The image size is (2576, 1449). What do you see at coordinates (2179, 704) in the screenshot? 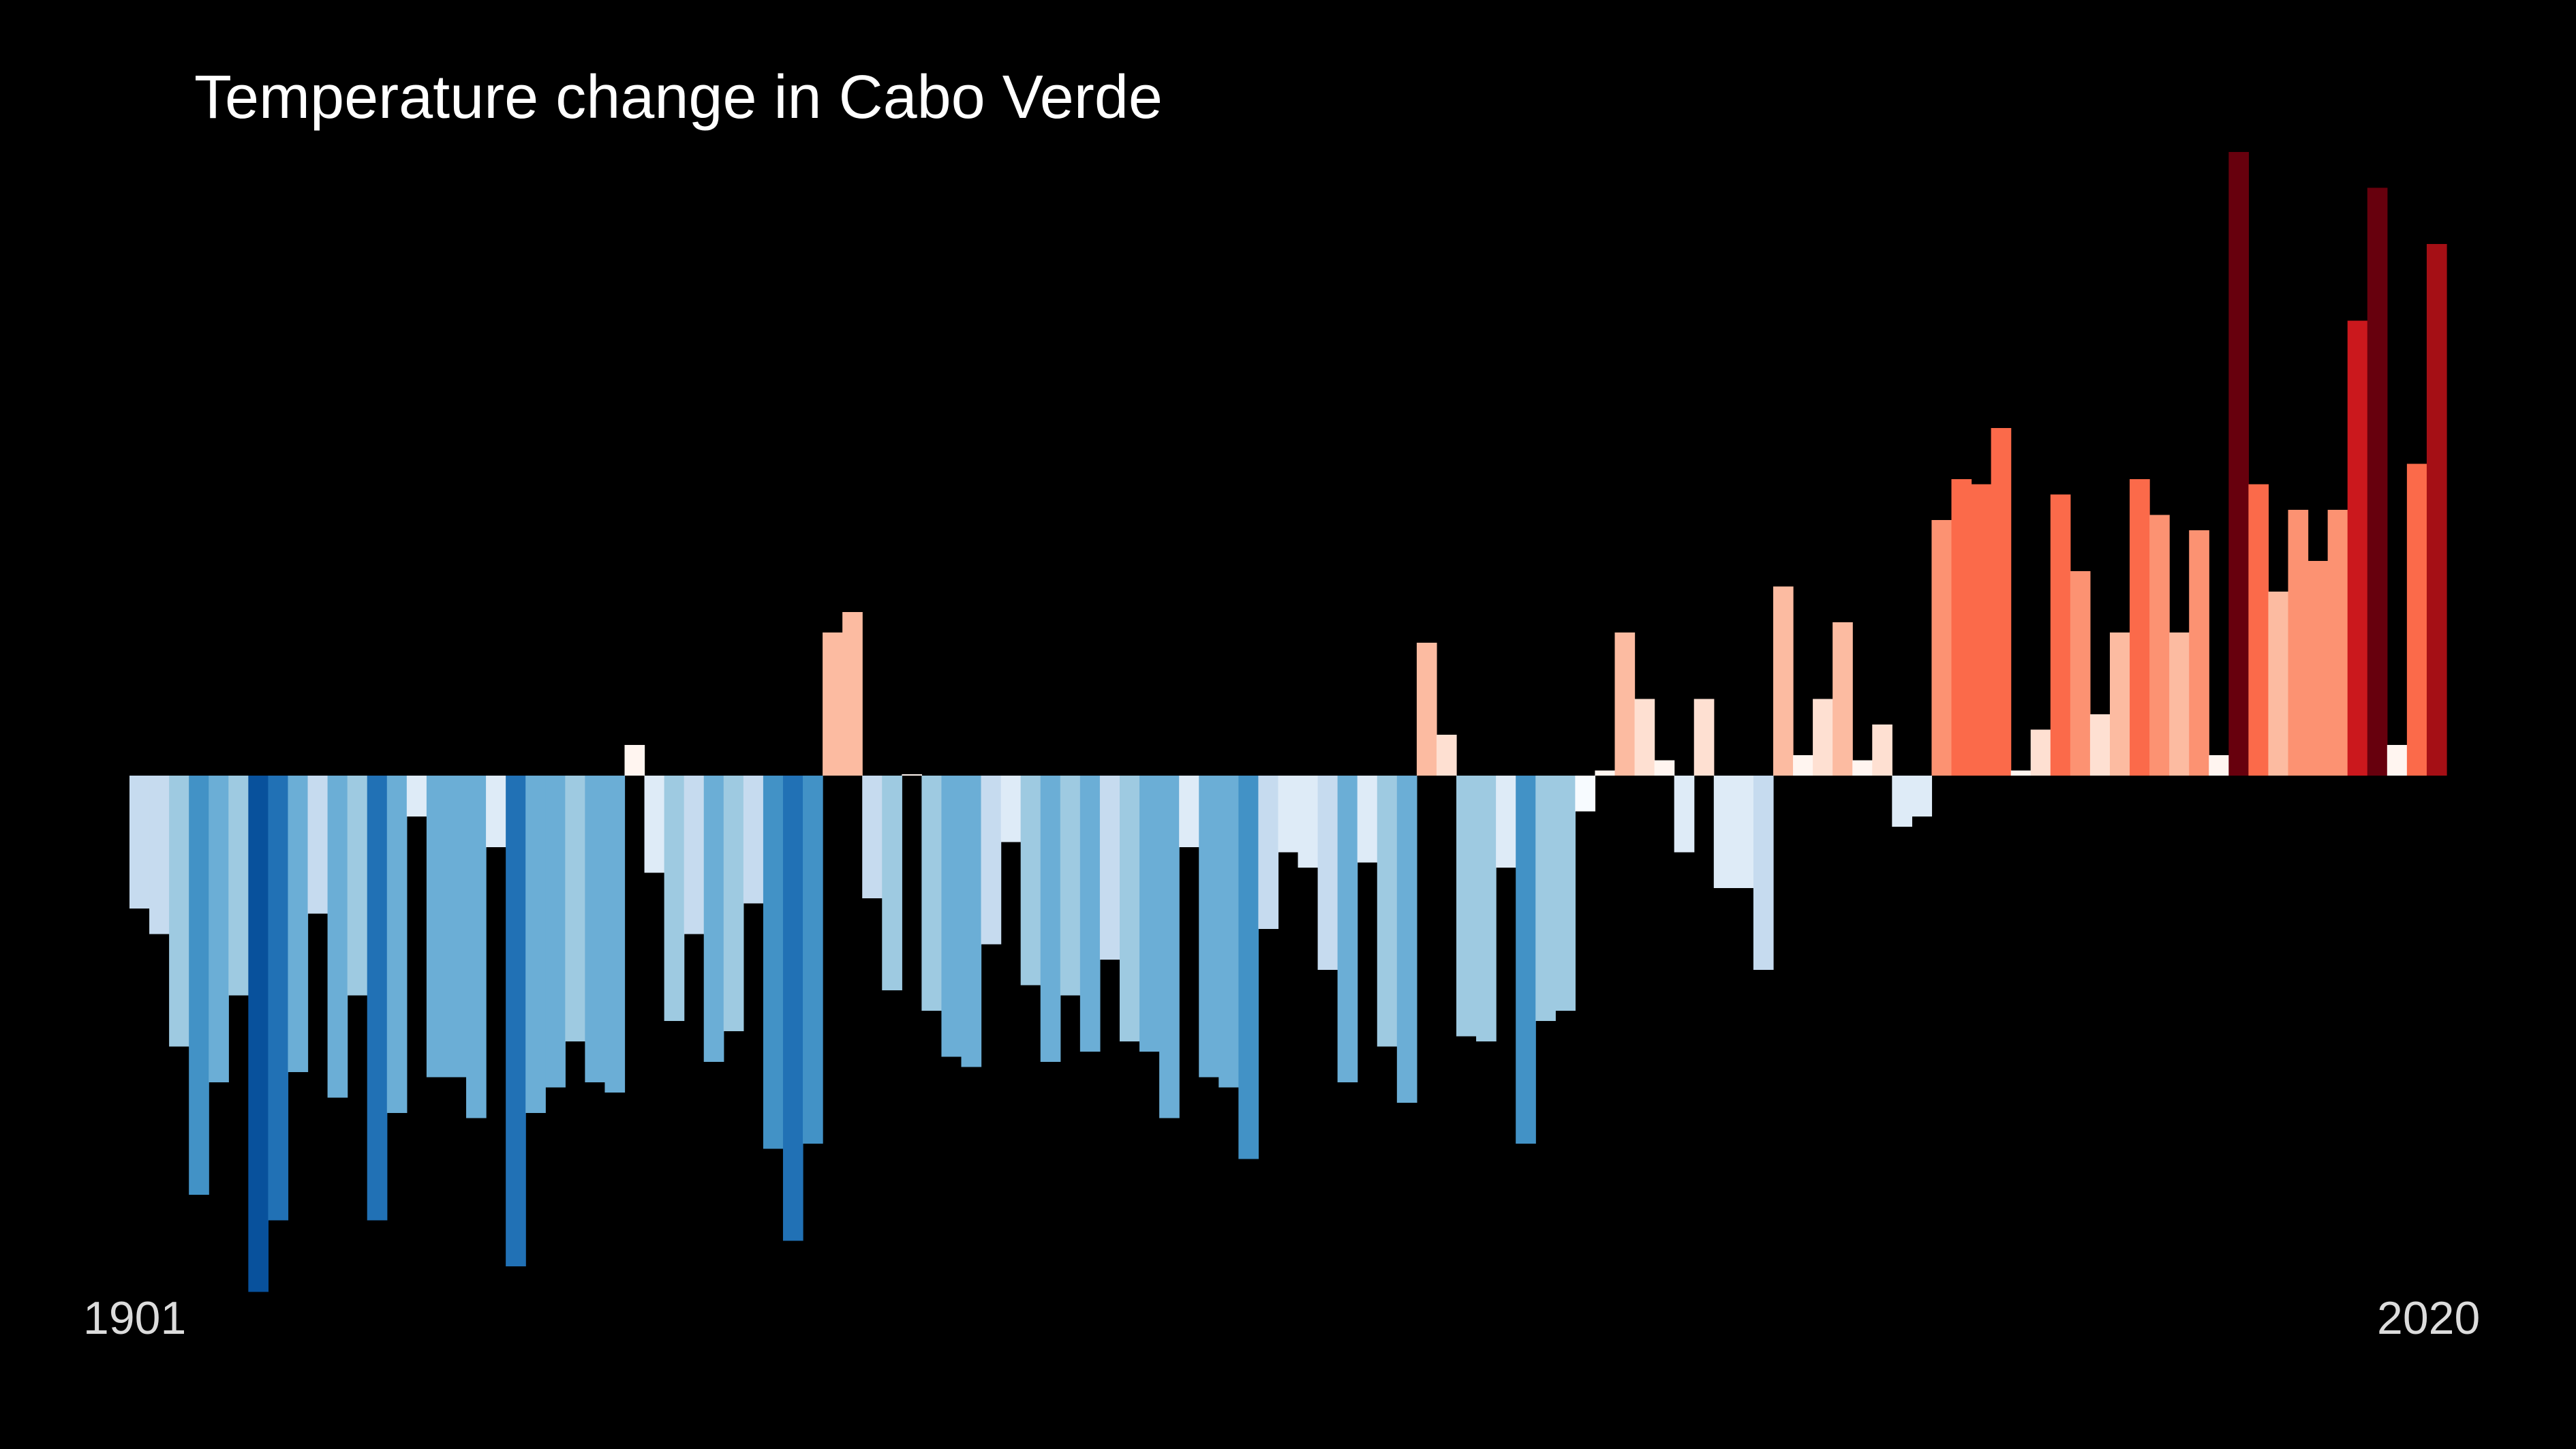
I see `bar-2004` at bounding box center [2179, 704].